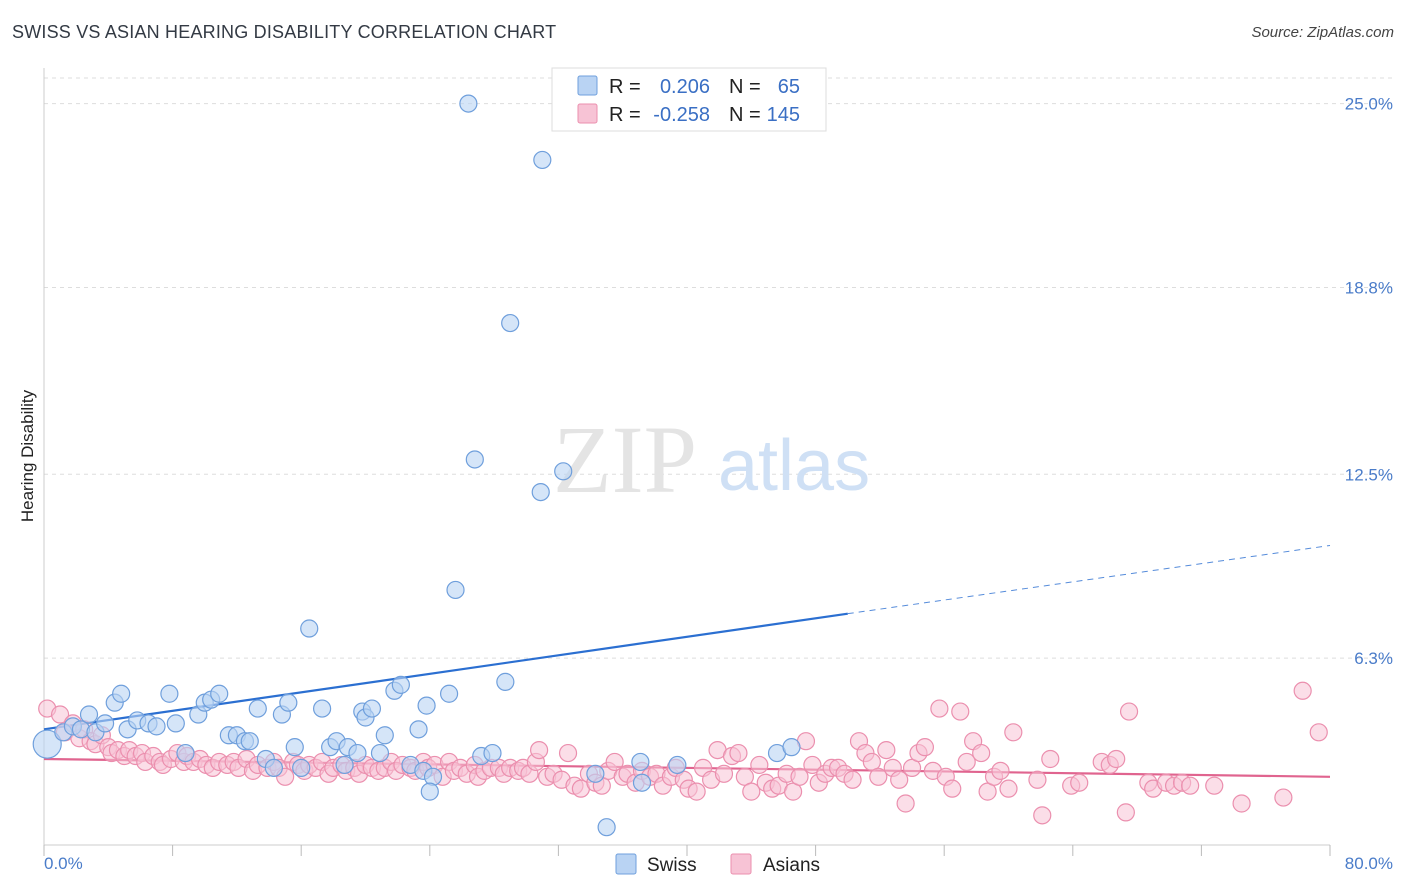  I want to click on legend-swiss-n-value: 65, so click(789, 87).